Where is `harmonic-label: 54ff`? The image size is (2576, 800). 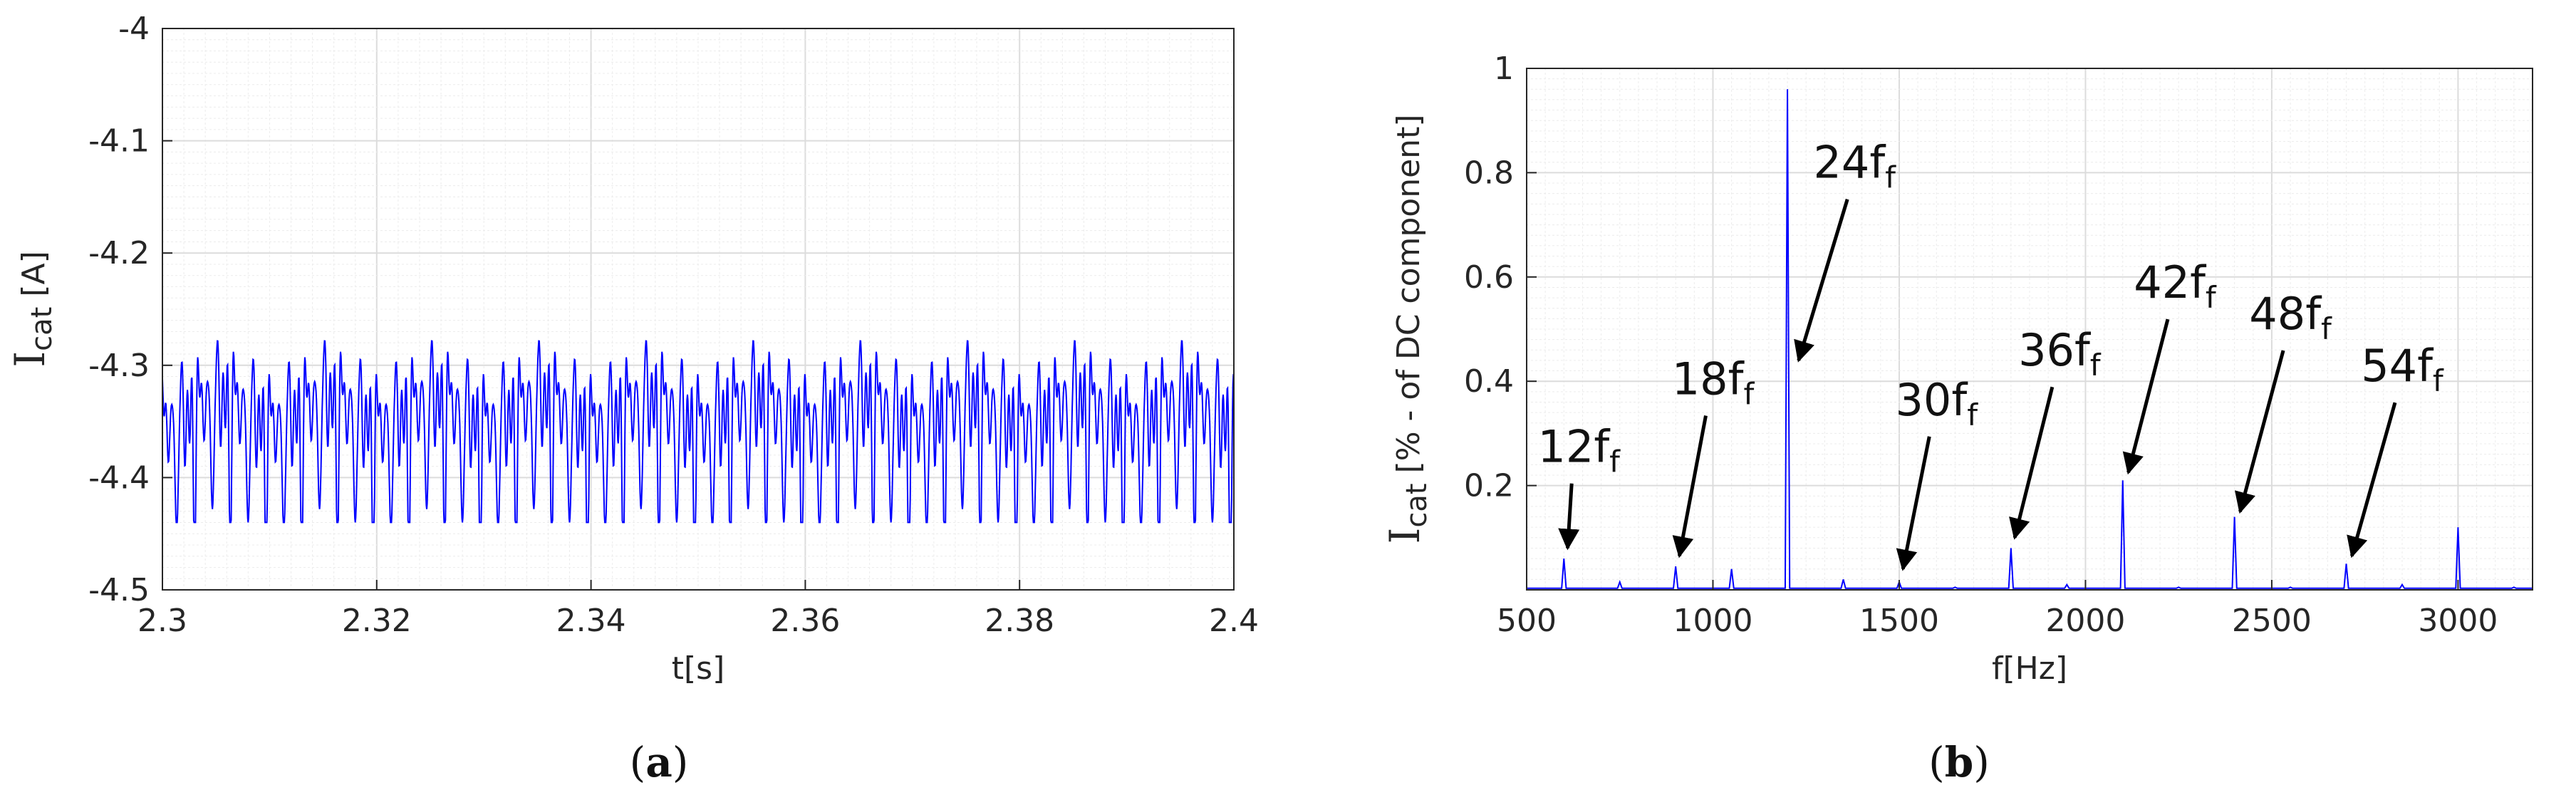
harmonic-label: 54ff is located at coordinates (2402, 369).